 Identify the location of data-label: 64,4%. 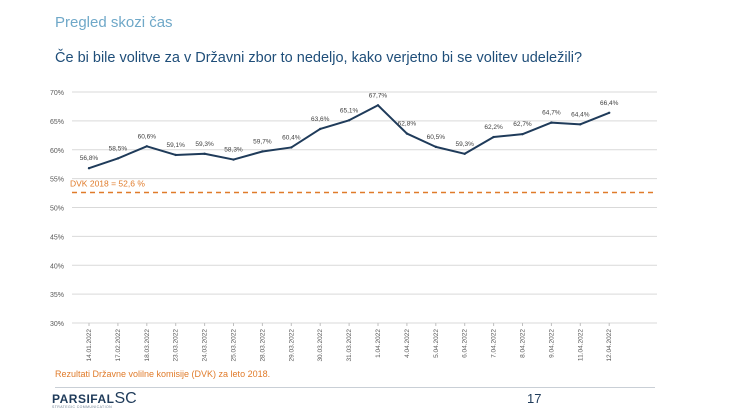
(580, 114).